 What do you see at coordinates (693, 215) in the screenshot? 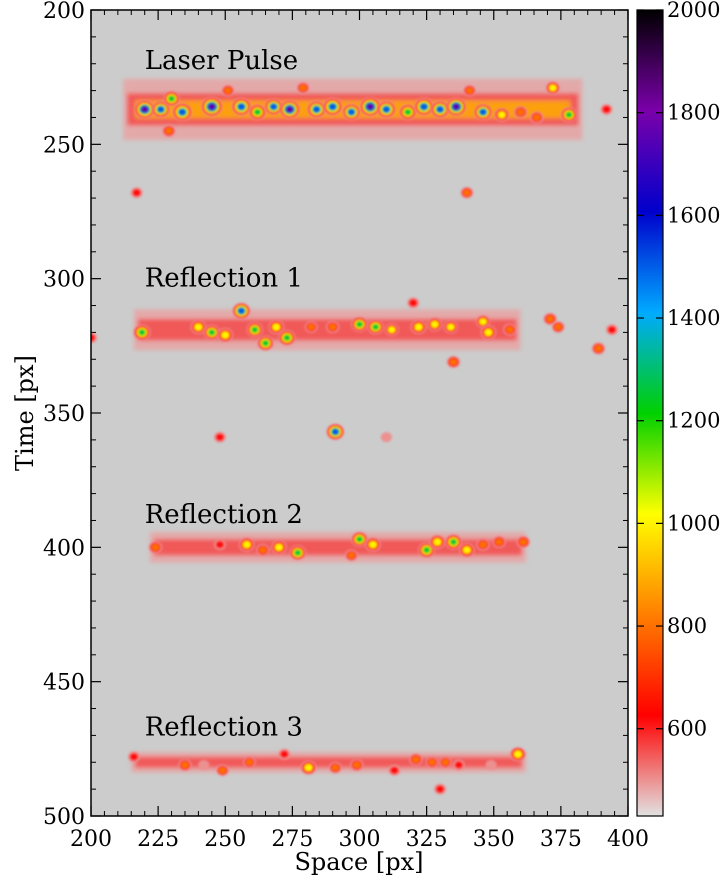
I see `colorbar-tick-label: 1600` at bounding box center [693, 215].